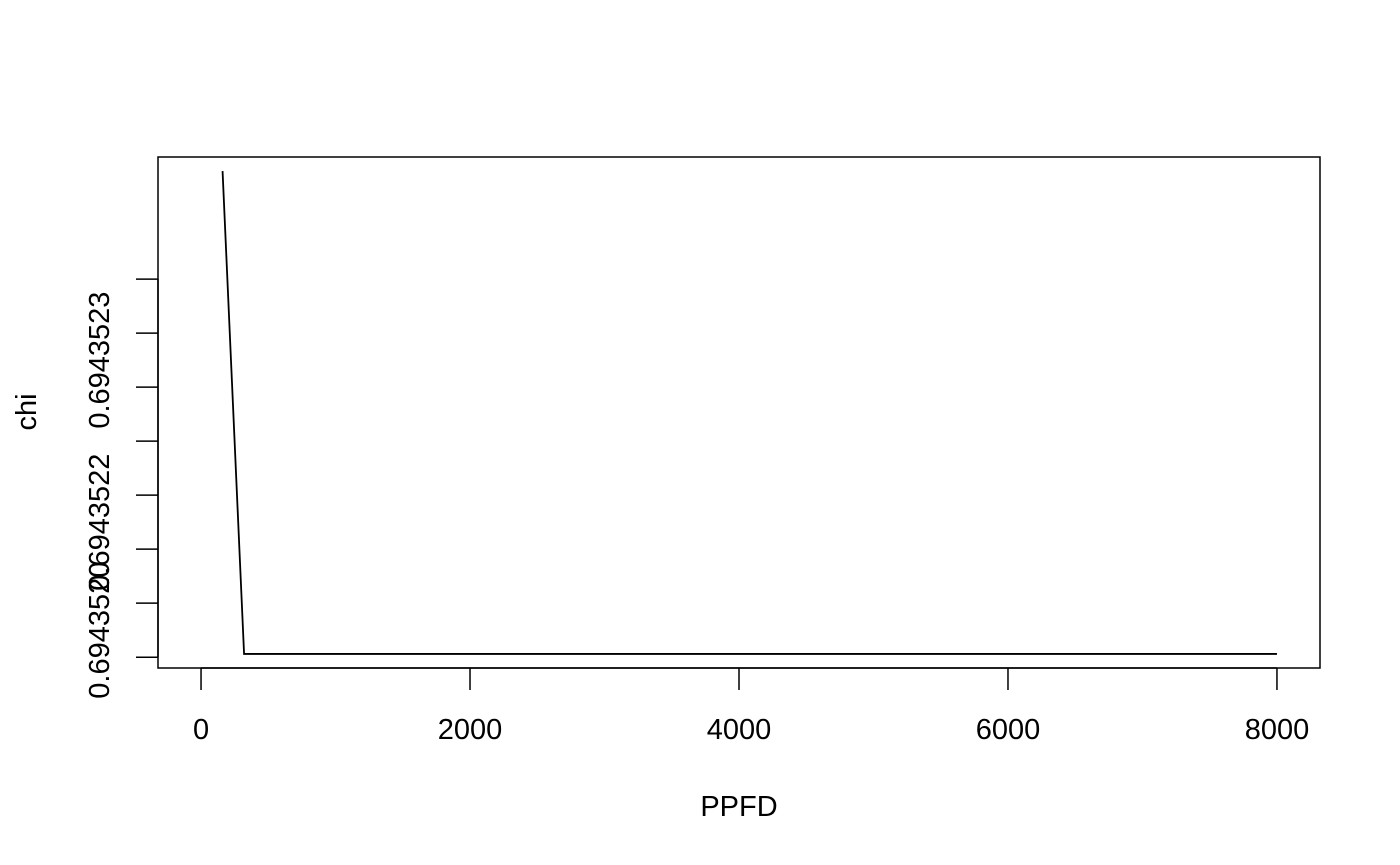  What do you see at coordinates (100, 522) in the screenshot?
I see `y-tick-label: 0.6943522` at bounding box center [100, 522].